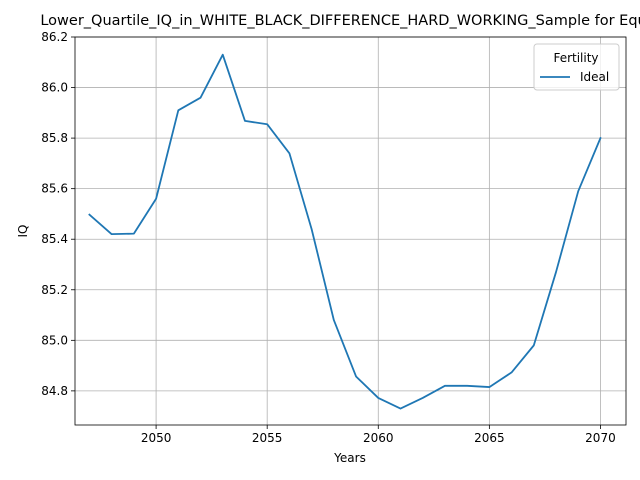 This screenshot has width=640, height=480. I want to click on y-tick-label: 85.6, so click(54, 189).